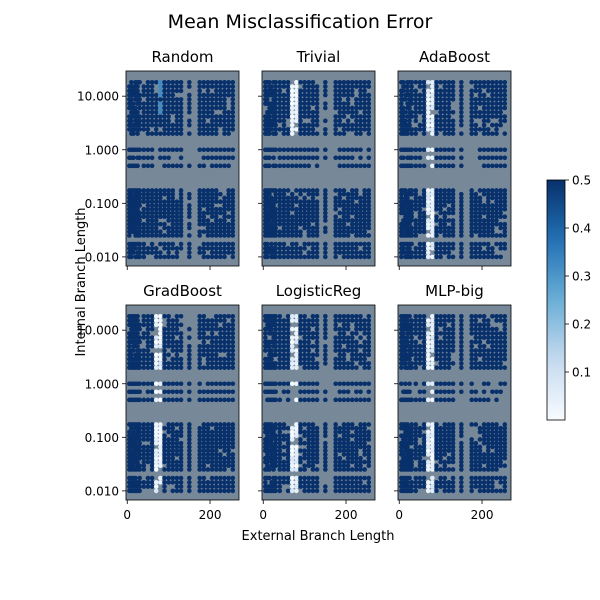 The width and height of the screenshot is (600, 600). I want to click on y-axis-label: Internal Branch Length, so click(81, 281).